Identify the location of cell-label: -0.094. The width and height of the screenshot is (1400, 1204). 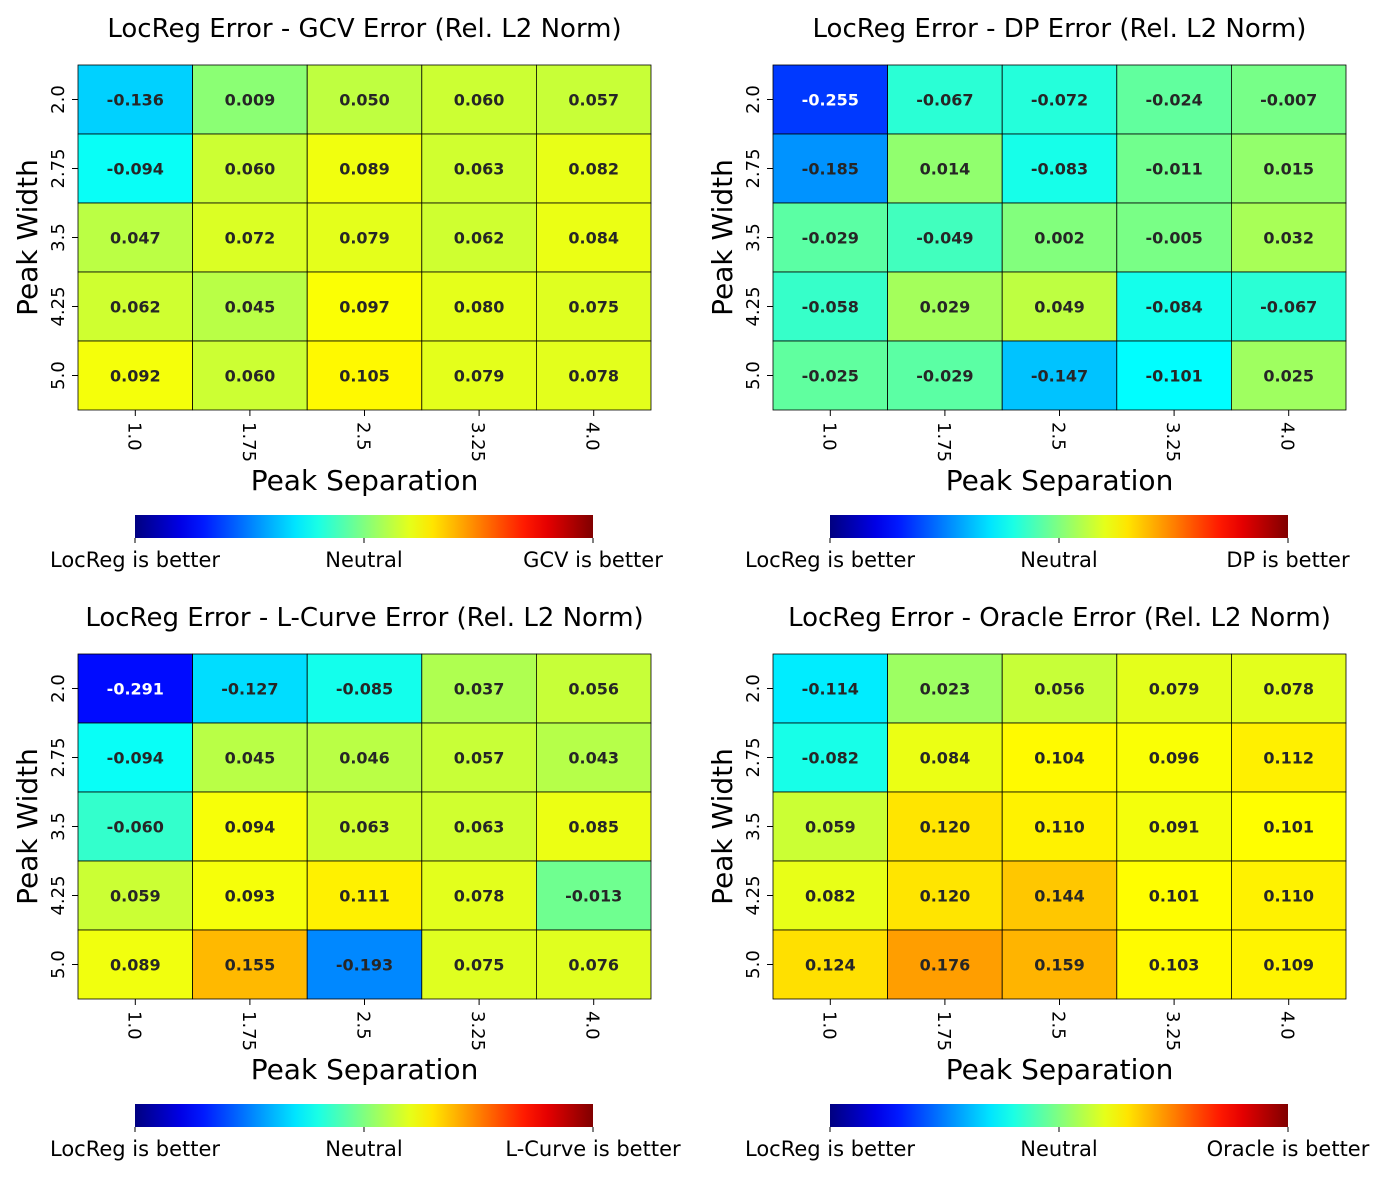
(135, 758).